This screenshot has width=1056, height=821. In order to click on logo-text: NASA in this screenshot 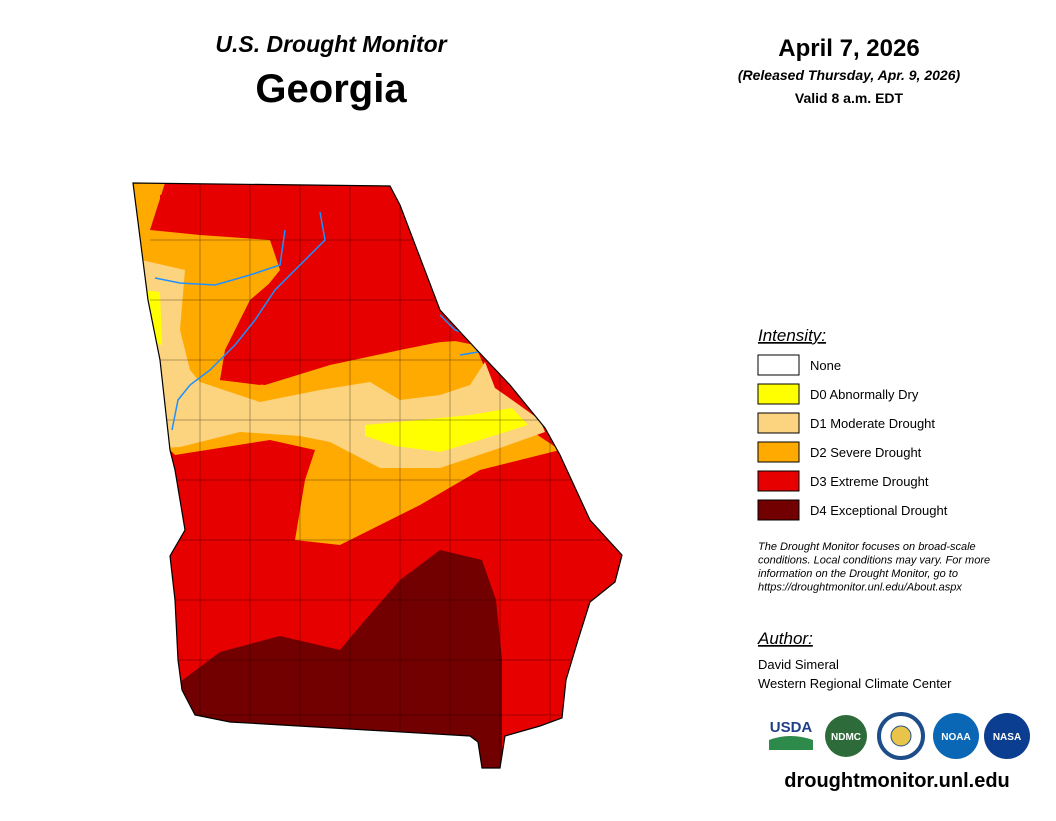, I will do `click(1007, 737)`.